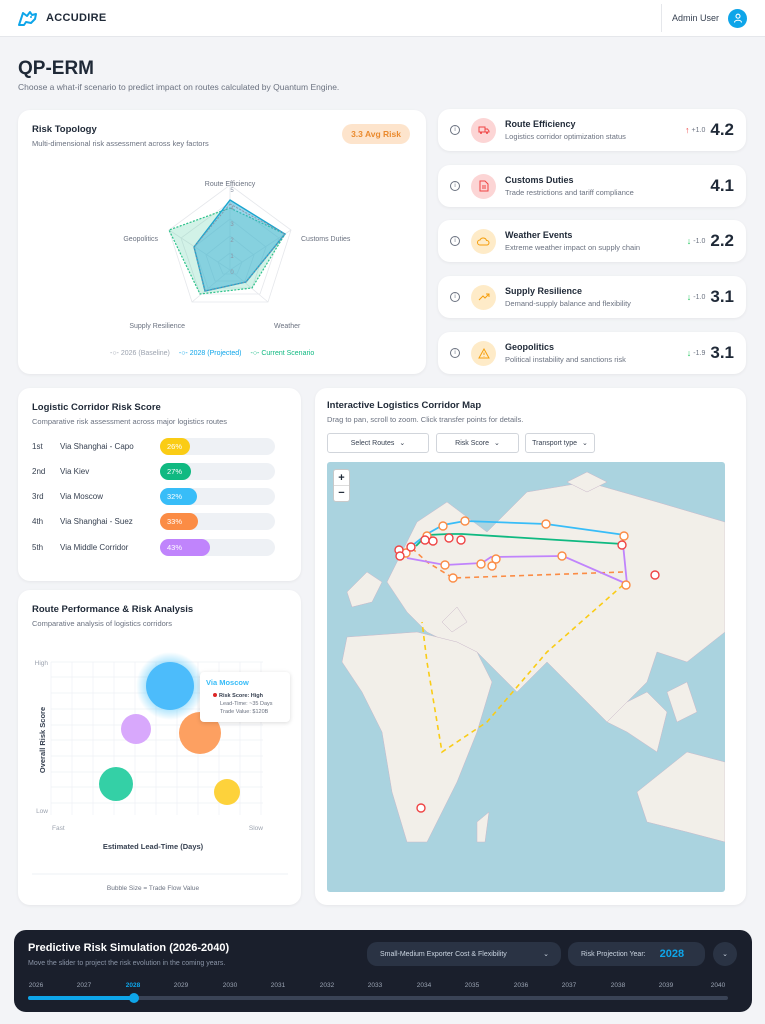  What do you see at coordinates (560, 443) in the screenshot?
I see `transport-type-dropdown: Transport type ⌄` at bounding box center [560, 443].